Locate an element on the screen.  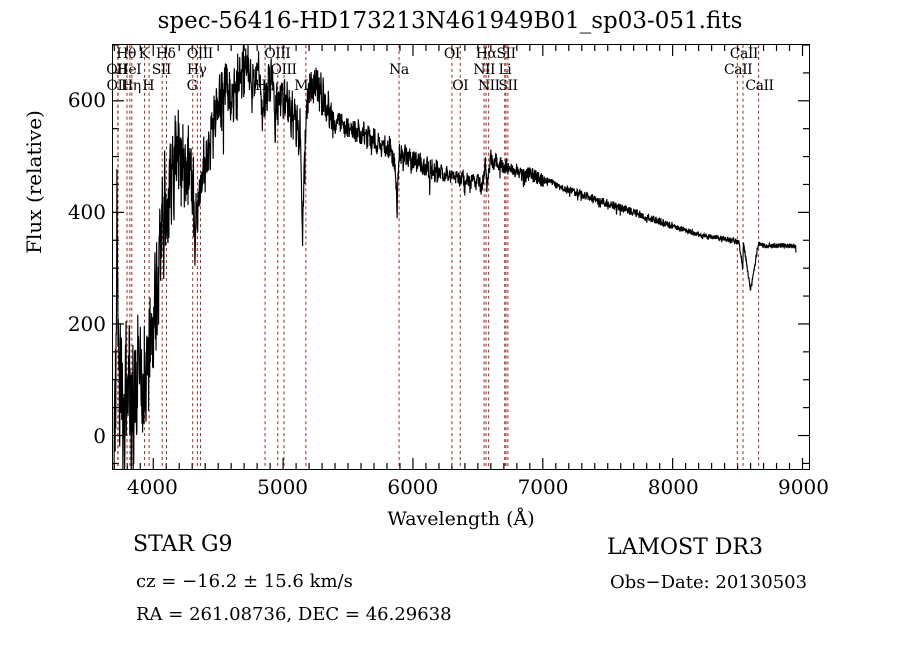
x-tick-label-5: 9000 is located at coordinates (803, 487).